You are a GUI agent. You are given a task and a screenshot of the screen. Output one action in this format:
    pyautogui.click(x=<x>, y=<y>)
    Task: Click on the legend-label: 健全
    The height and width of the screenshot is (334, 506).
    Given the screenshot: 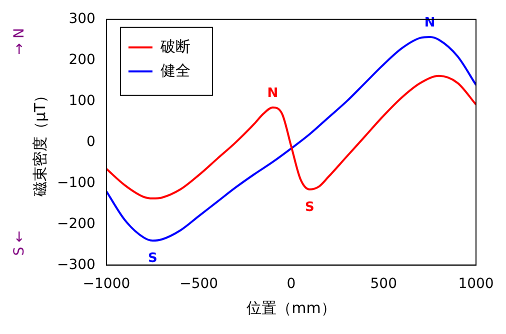 What is the action you would take?
    pyautogui.click(x=175, y=70)
    